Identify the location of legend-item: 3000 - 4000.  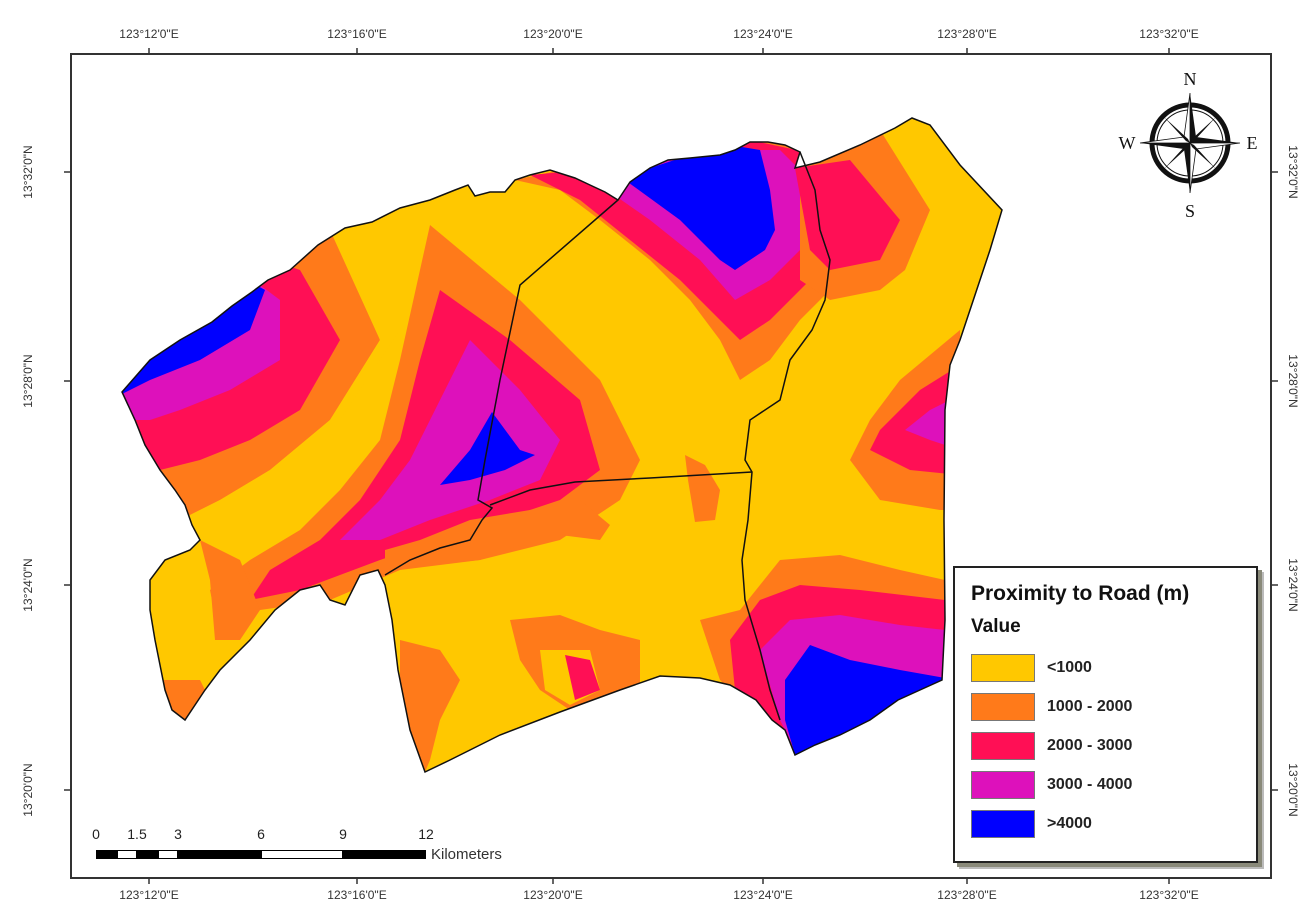
(1105, 784).